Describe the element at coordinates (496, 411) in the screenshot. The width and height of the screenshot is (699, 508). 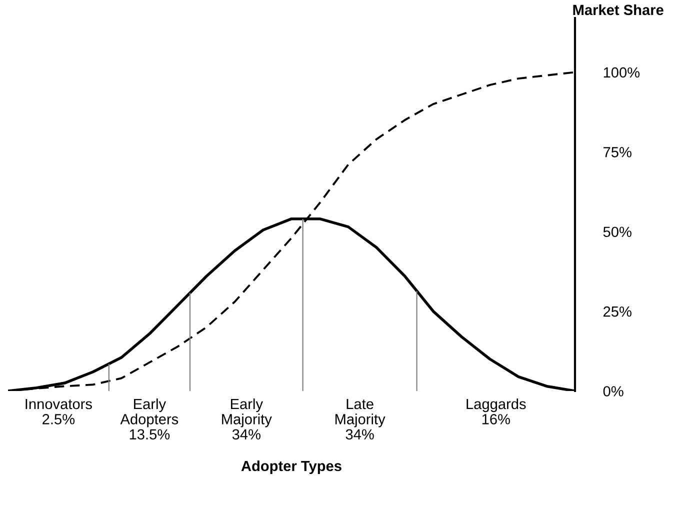
I see `text: Laggards 16%` at that location.